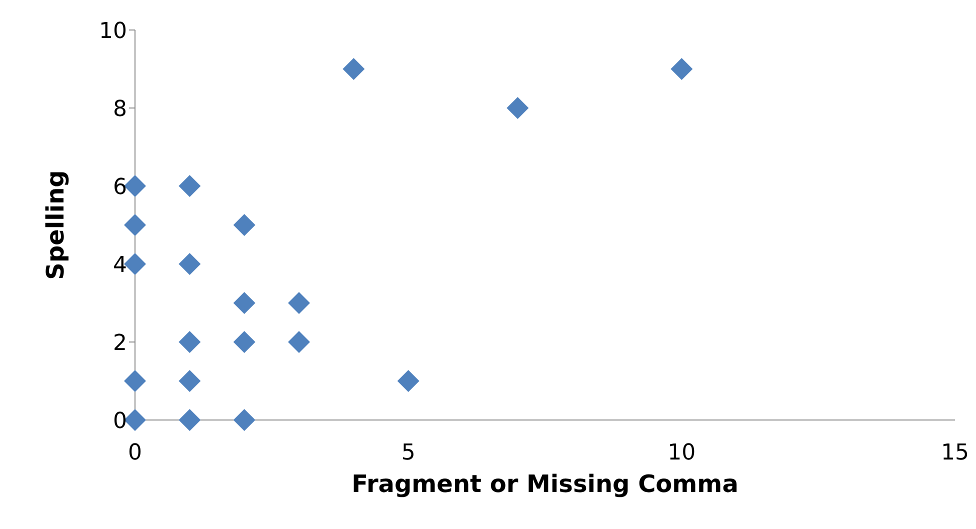  Describe the element at coordinates (120, 187) in the screenshot. I see `y-tick-label: 6` at that location.